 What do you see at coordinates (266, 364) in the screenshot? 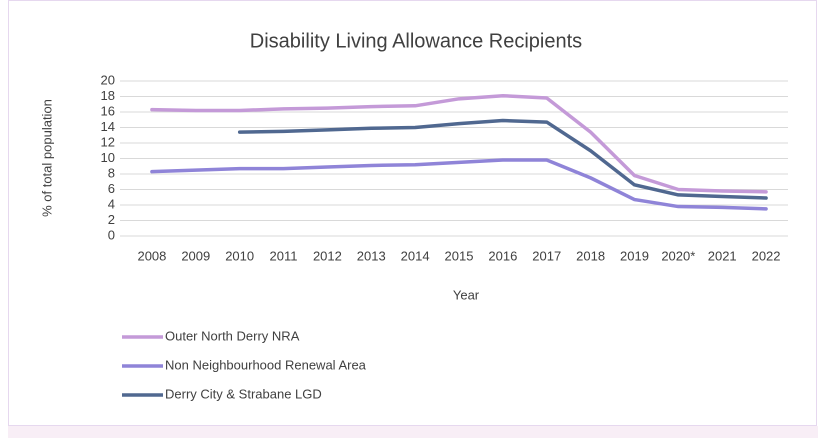
I see `legend-label: Non Neighbourhood Renewal Area` at bounding box center [266, 364].